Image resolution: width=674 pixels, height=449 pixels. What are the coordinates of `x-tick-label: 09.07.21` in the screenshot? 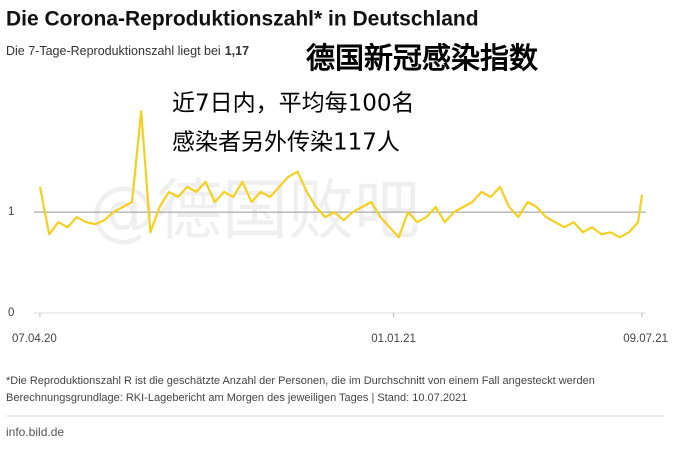 It's located at (645, 339).